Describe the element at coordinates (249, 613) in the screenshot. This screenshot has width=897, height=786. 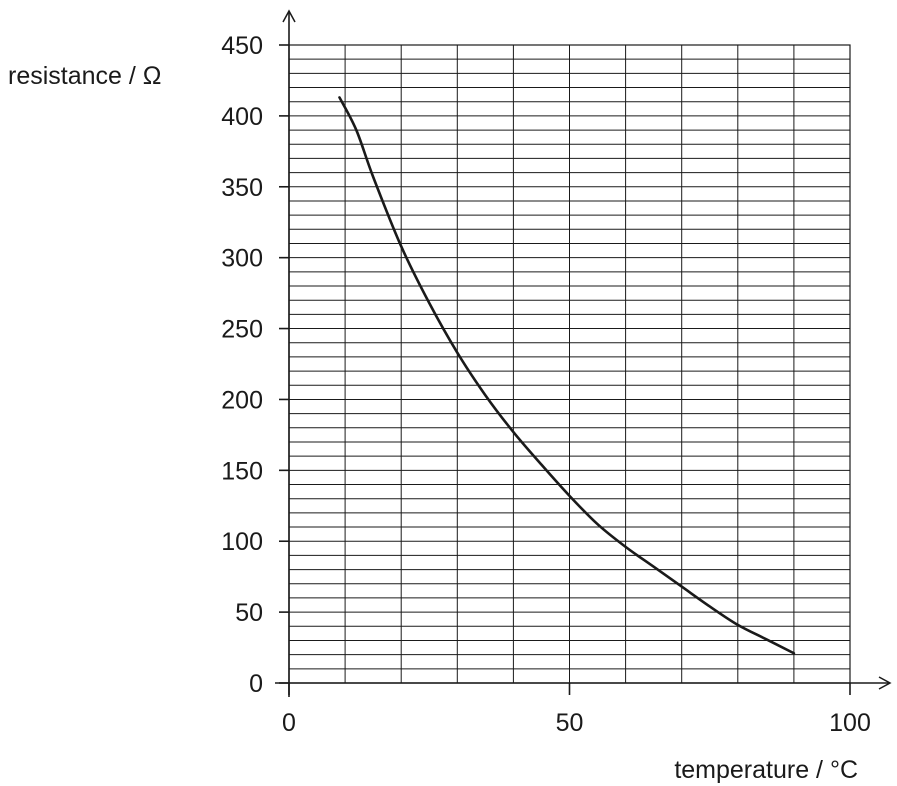
I see `y-tick-label: 50` at that location.